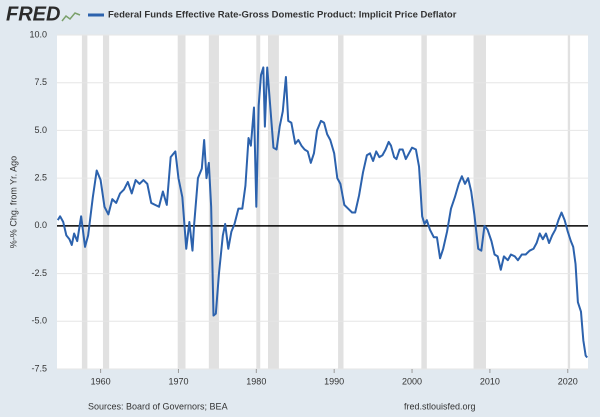 The width and height of the screenshot is (600, 417). Describe the element at coordinates (13, 202) in the screenshot. I see `y-axis-label: %-% Chg. from Yr. Ago` at that location.